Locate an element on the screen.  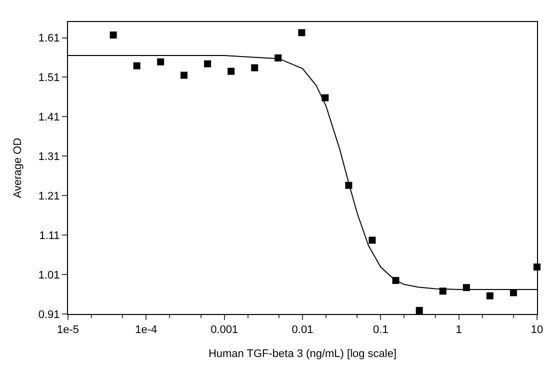
y-tick-label: 1.01 is located at coordinates (49, 275).